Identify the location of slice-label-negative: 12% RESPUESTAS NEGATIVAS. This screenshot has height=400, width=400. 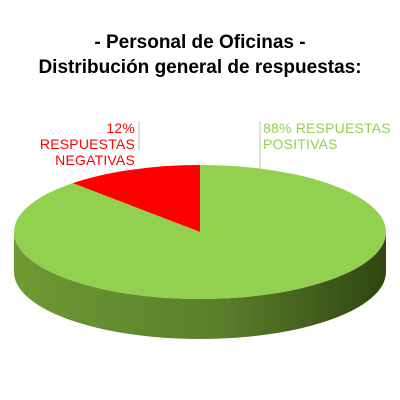
(72, 144).